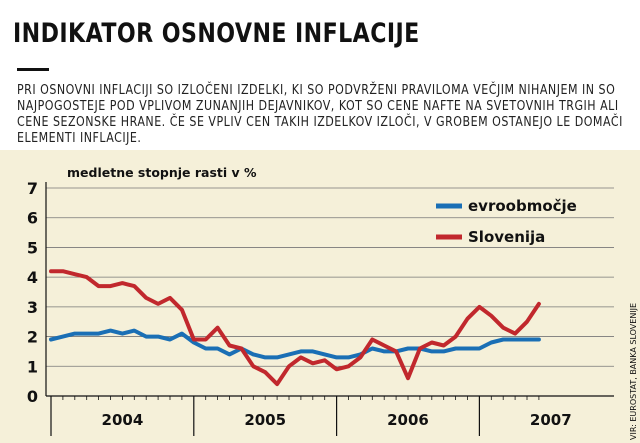 The image size is (640, 443). What do you see at coordinates (216, 33) in the screenshot?
I see `page-title: INDIKATOR OSNOVNE INFLACIJE` at bounding box center [216, 33].